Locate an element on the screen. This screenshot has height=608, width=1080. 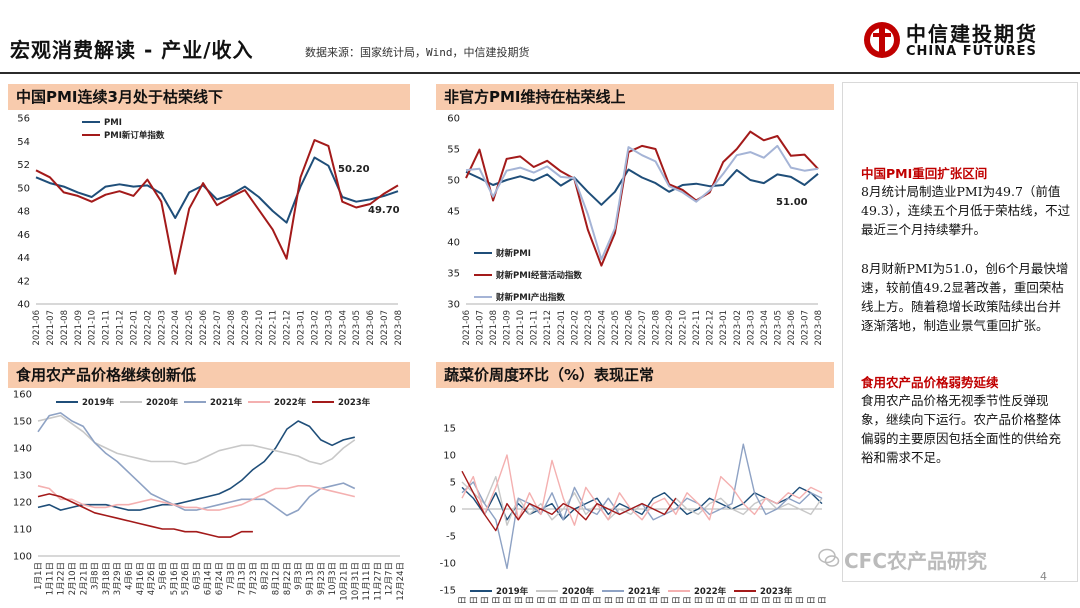
x-tick-label: 2021-08 is located at coordinates (65, 328).